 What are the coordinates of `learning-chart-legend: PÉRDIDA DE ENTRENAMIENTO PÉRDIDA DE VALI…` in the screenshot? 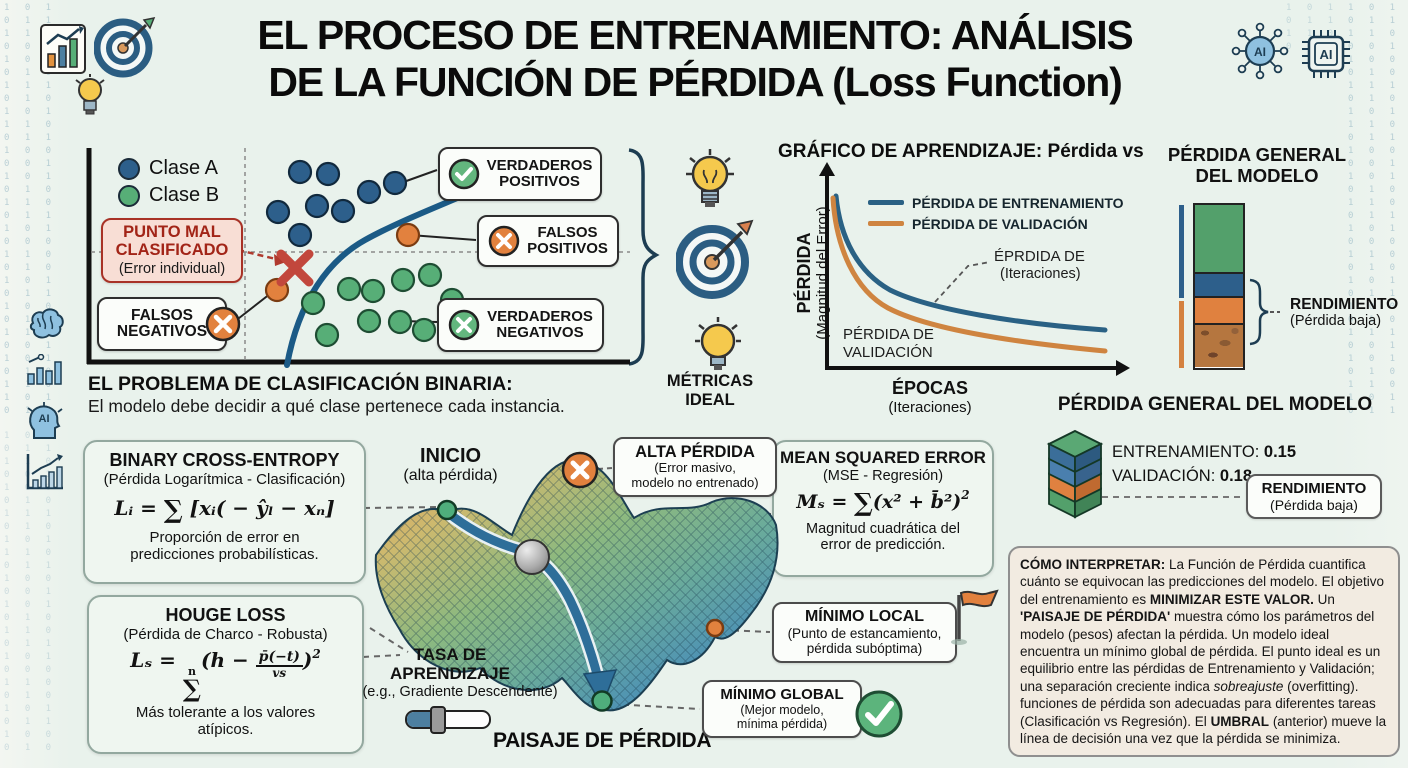 It's located at (996, 213).